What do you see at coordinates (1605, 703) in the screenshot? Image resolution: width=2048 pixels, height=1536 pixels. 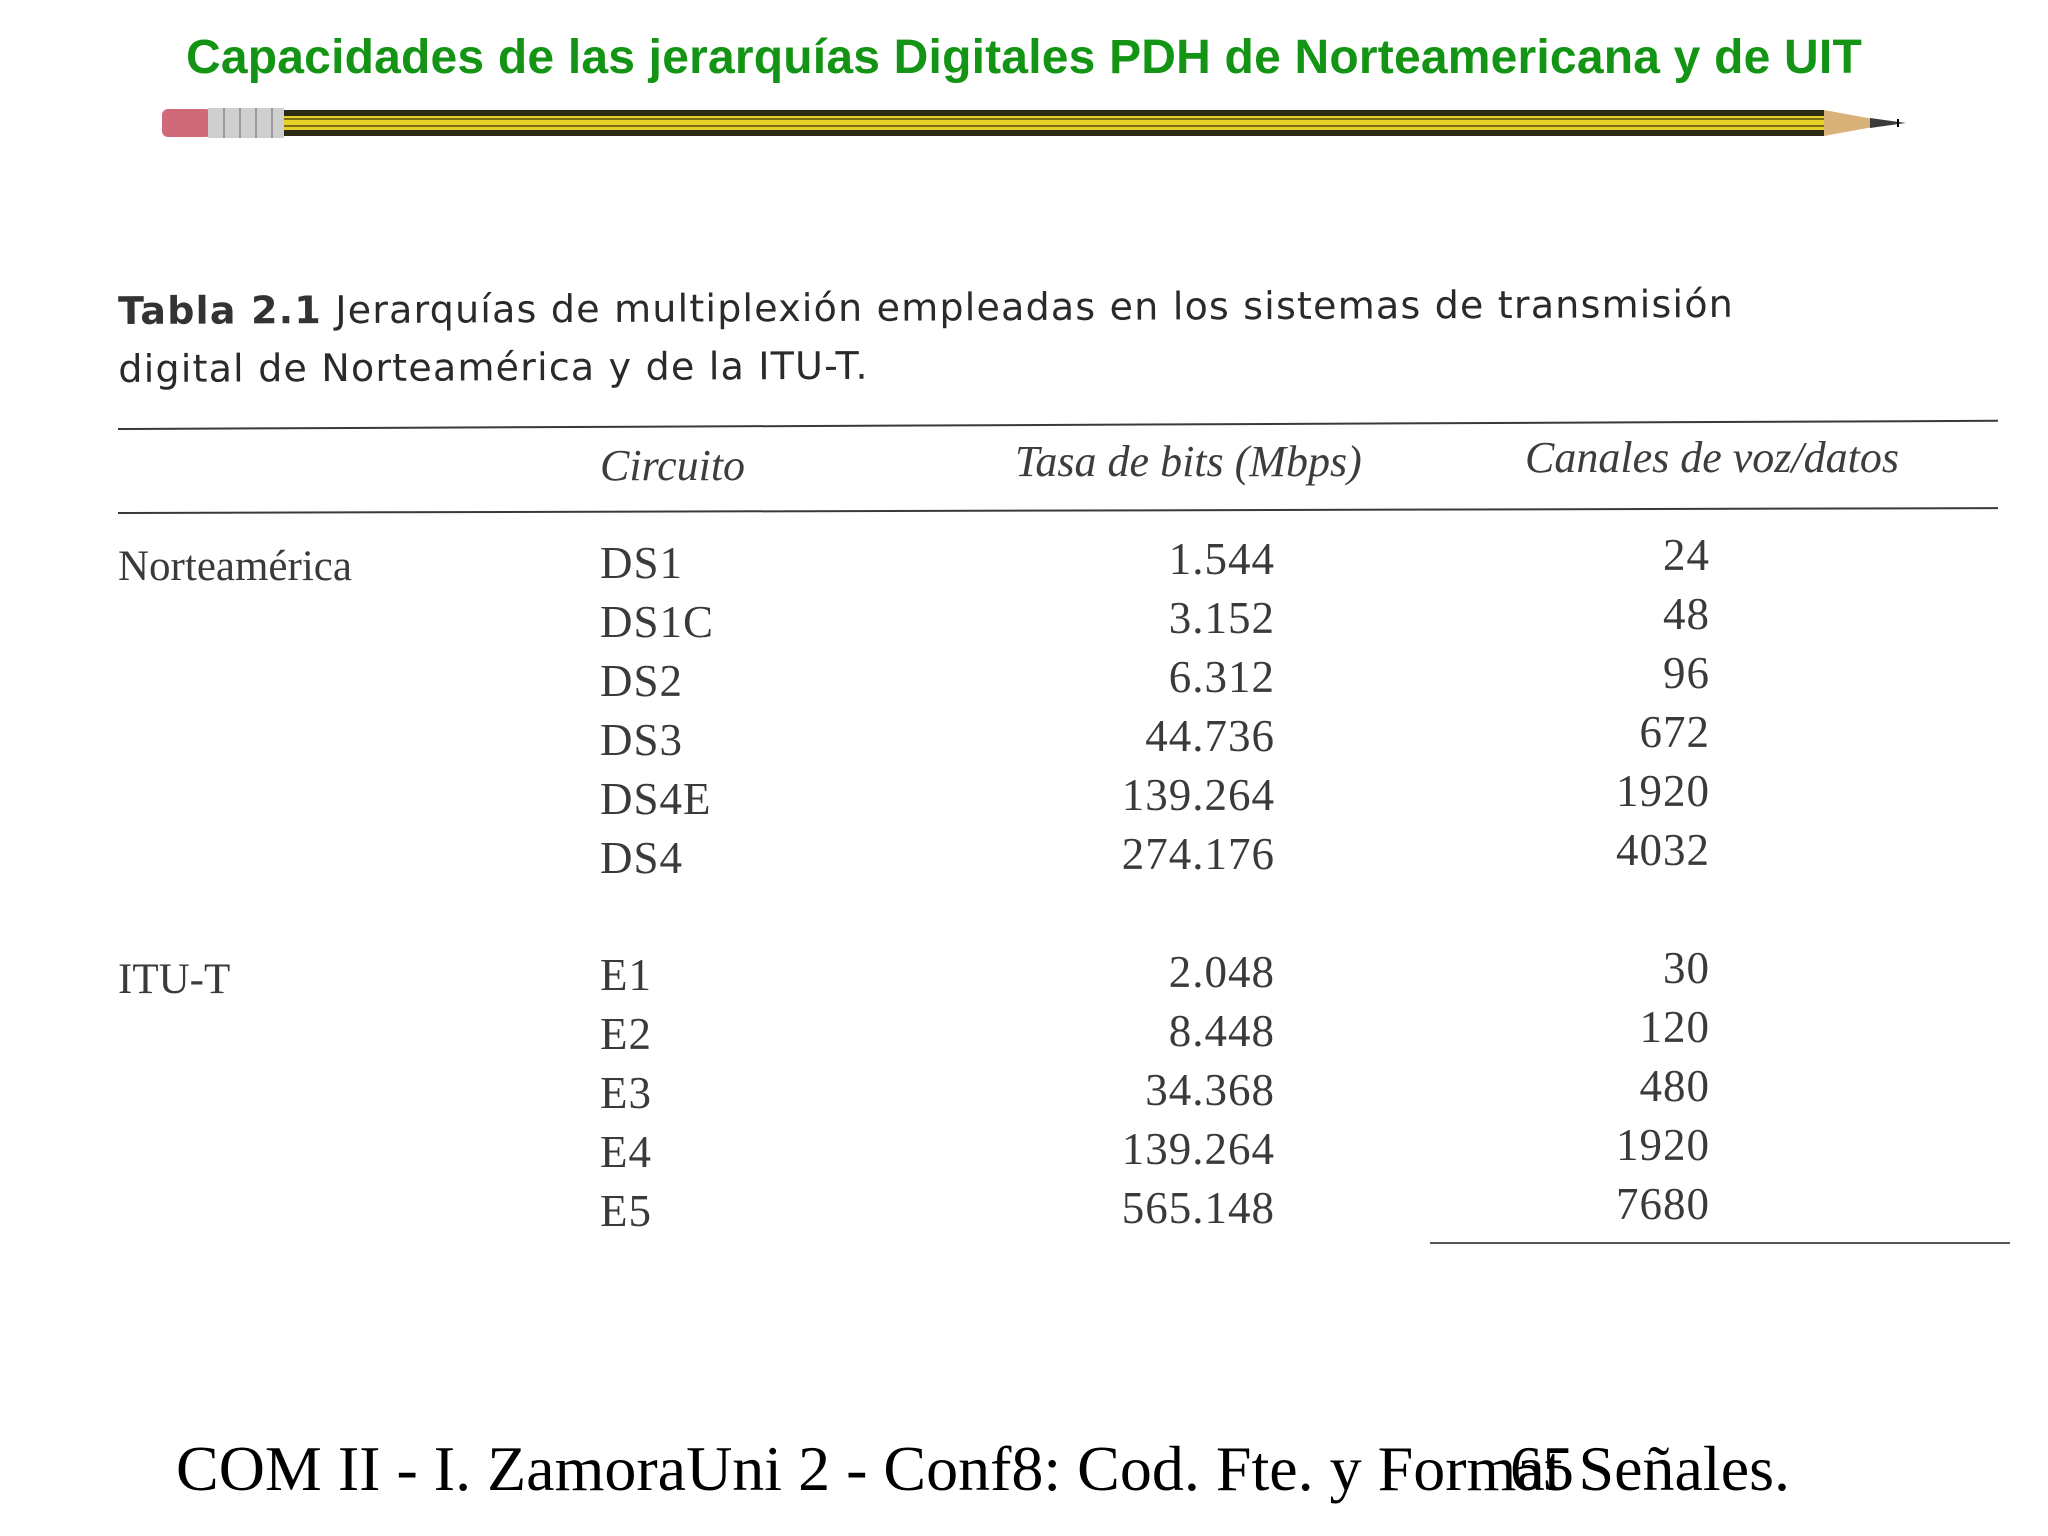 I see `column-channels: 24 48 96 672 1920 4032` at bounding box center [1605, 703].